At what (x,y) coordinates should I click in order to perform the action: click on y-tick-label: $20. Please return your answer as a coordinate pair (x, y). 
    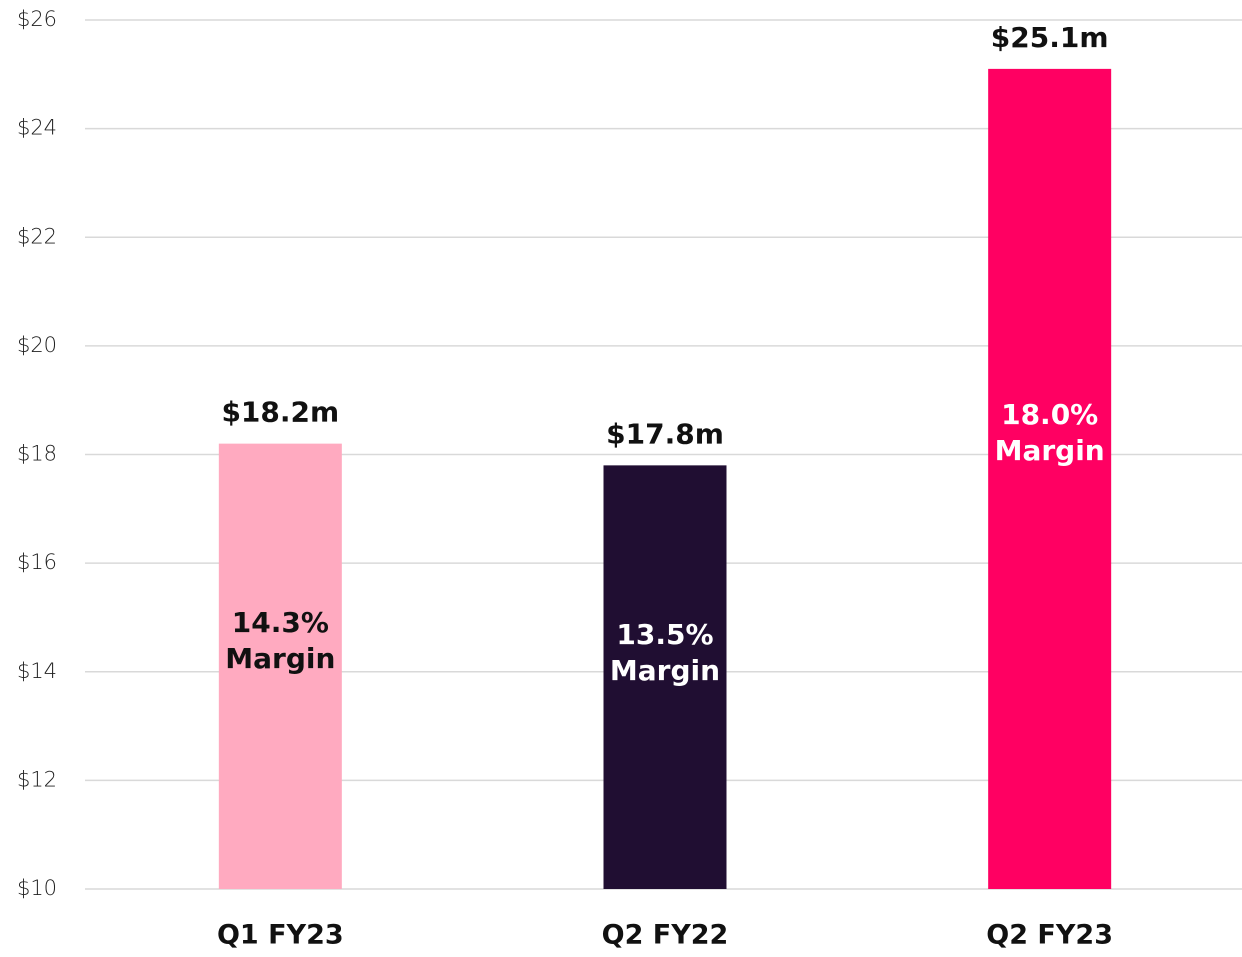
    Looking at the image, I should click on (37, 345).